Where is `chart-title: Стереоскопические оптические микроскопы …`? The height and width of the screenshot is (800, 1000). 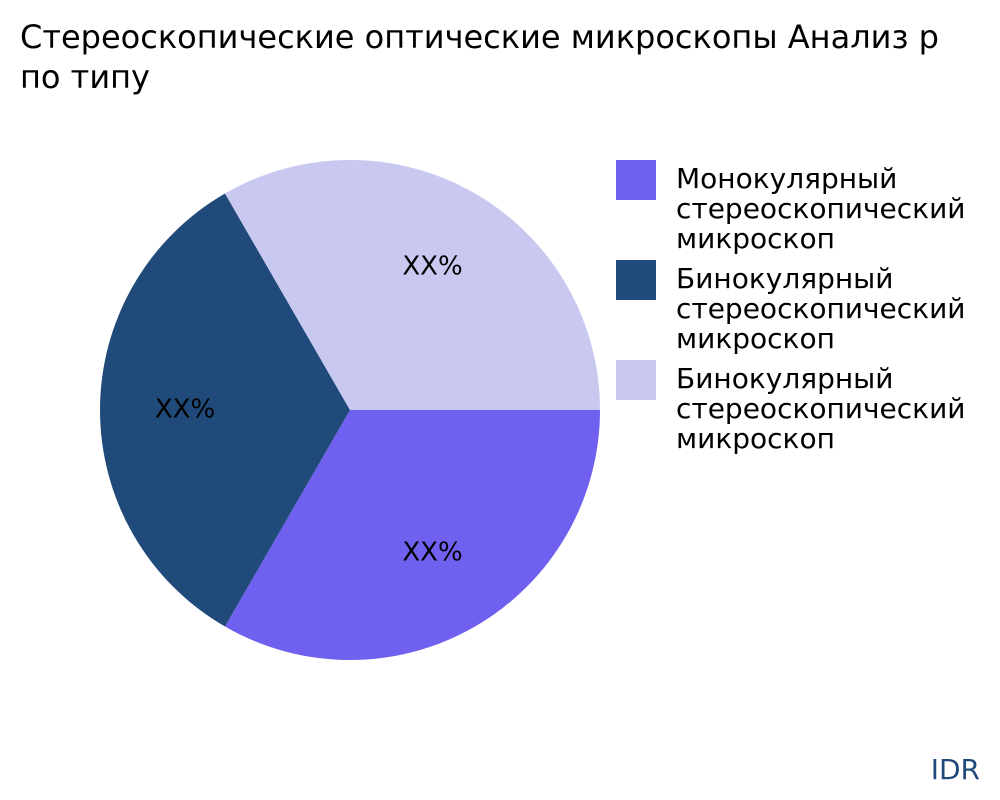 chart-title: Стереоскопические оптические микроскопы … is located at coordinates (479, 37).